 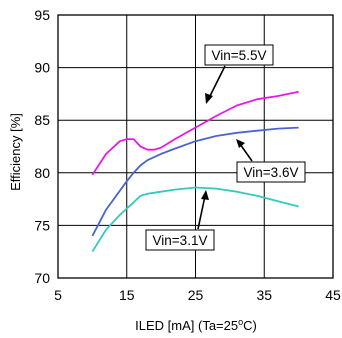 I want to click on annotation-vin-3-6v: Vin=3.6V, so click(x=271, y=161).